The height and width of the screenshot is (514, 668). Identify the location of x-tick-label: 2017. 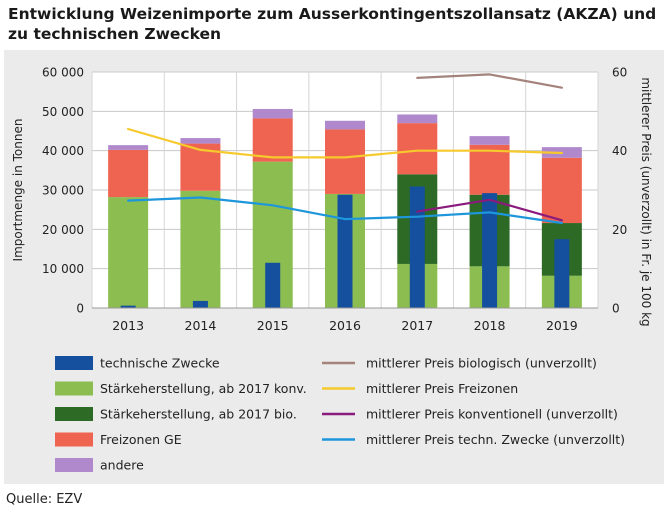
(417, 325).